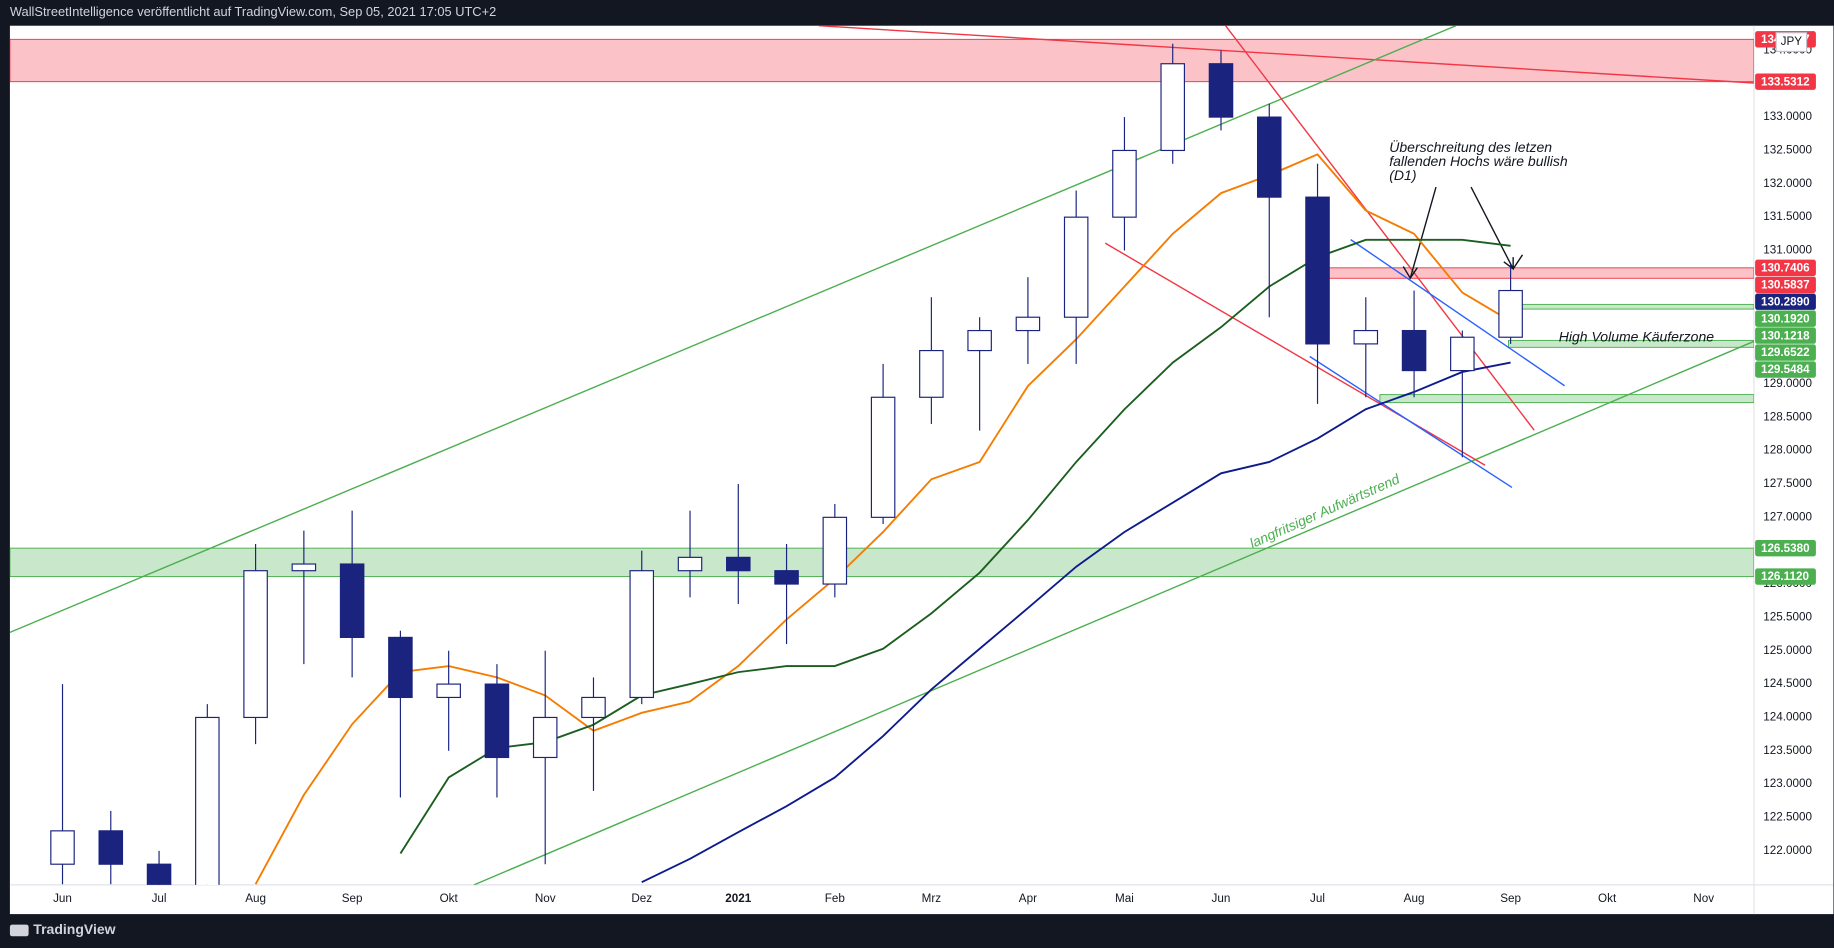 The height and width of the screenshot is (948, 1834). Describe the element at coordinates (932, 898) in the screenshot. I see `x-tick-label: Mrz` at that location.